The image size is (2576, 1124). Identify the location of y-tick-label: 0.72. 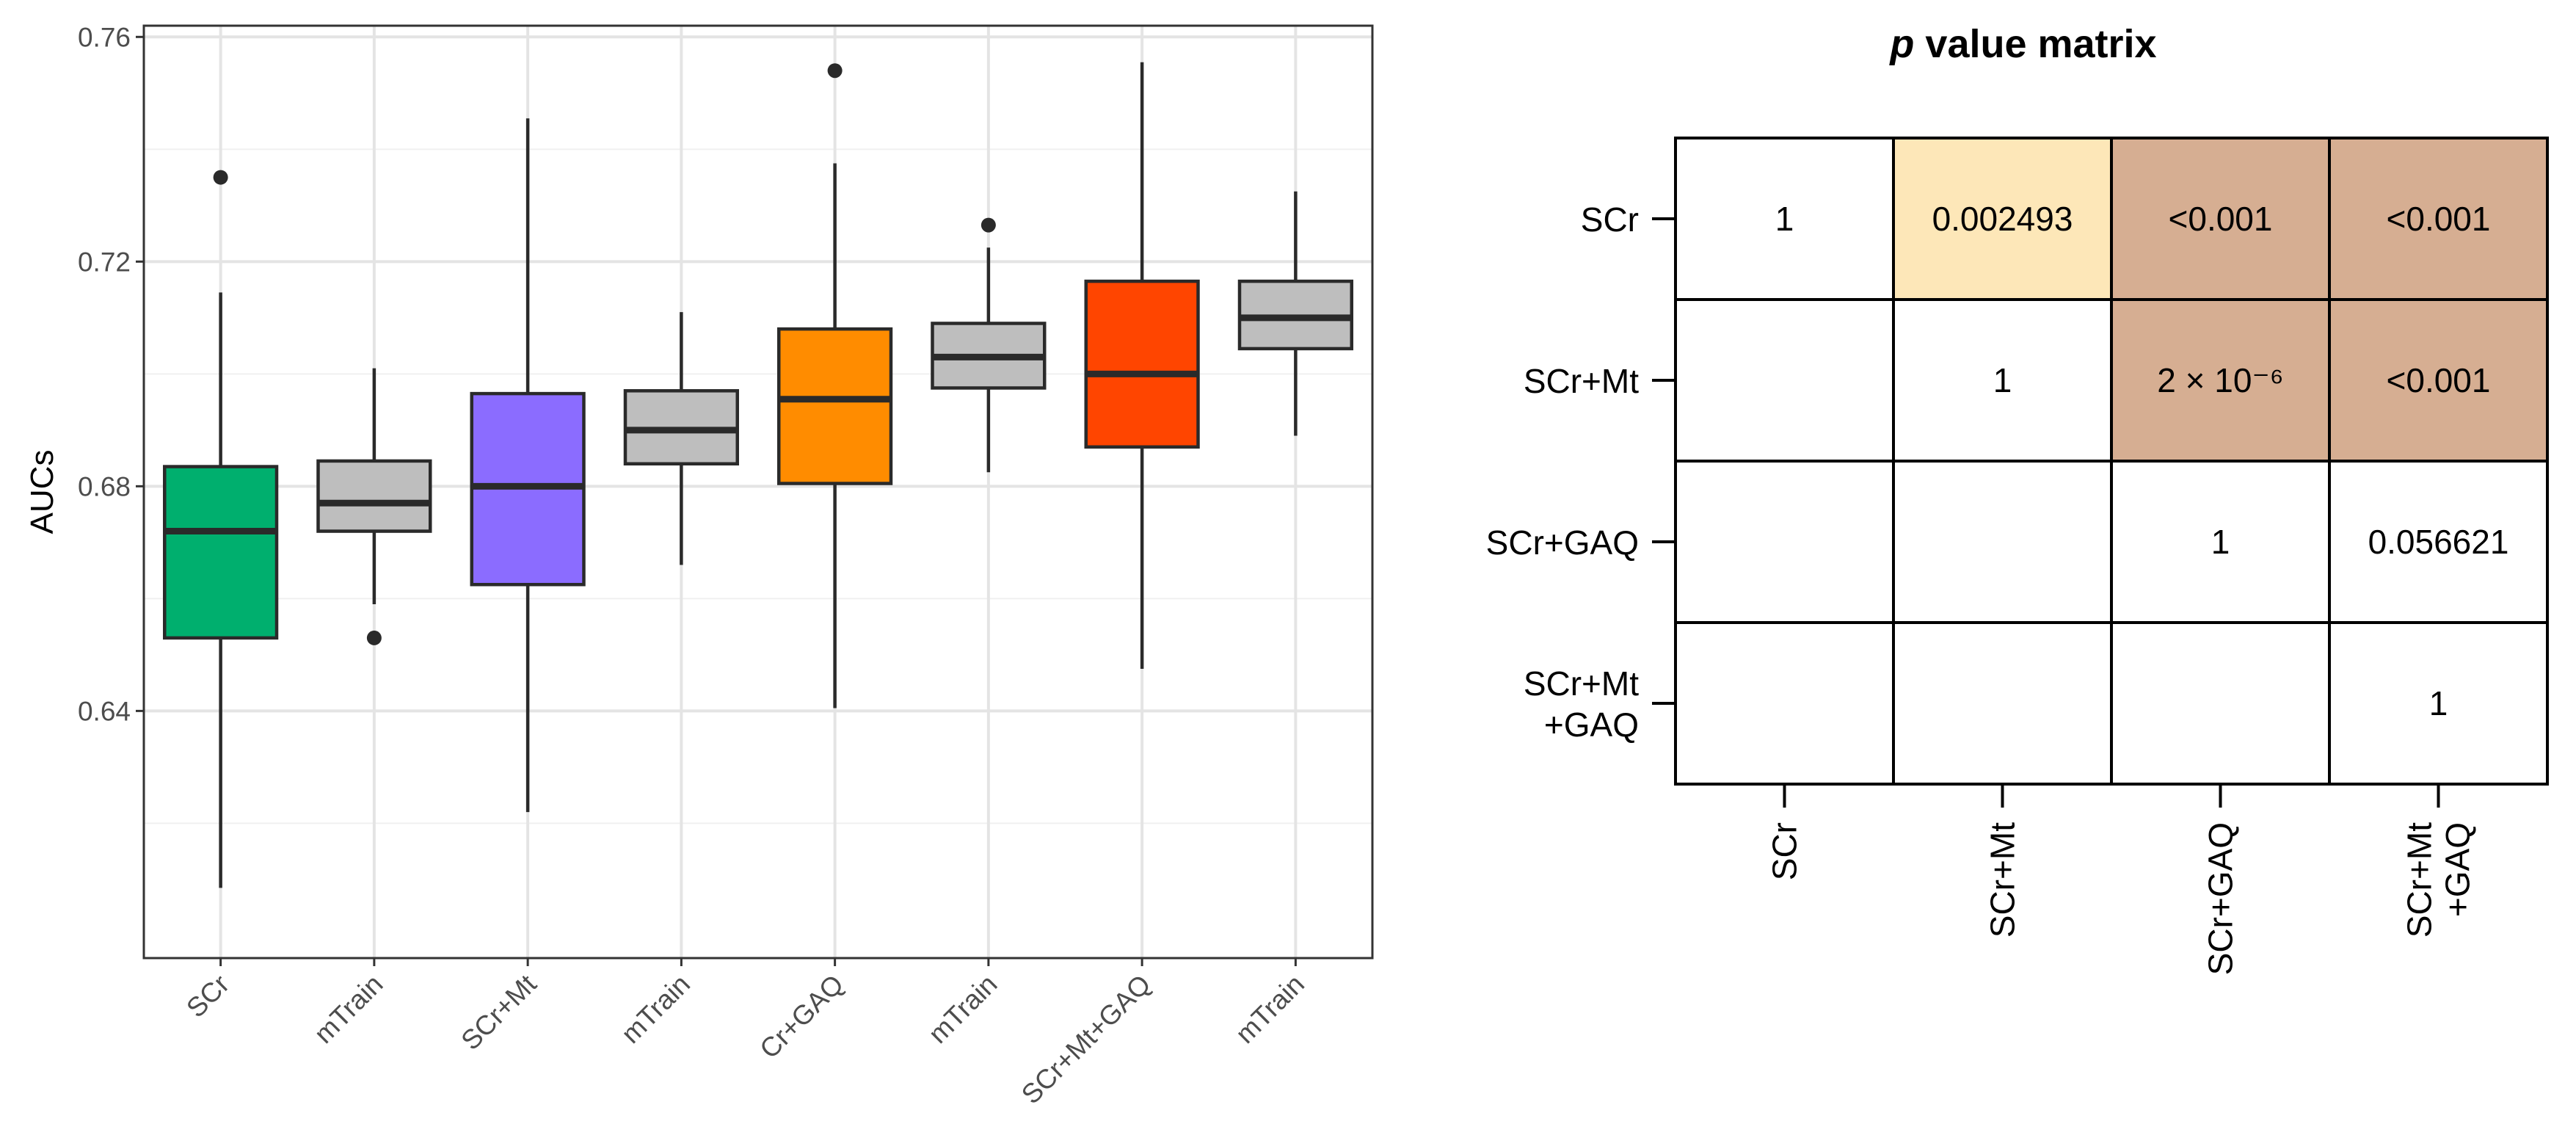
(104, 262).